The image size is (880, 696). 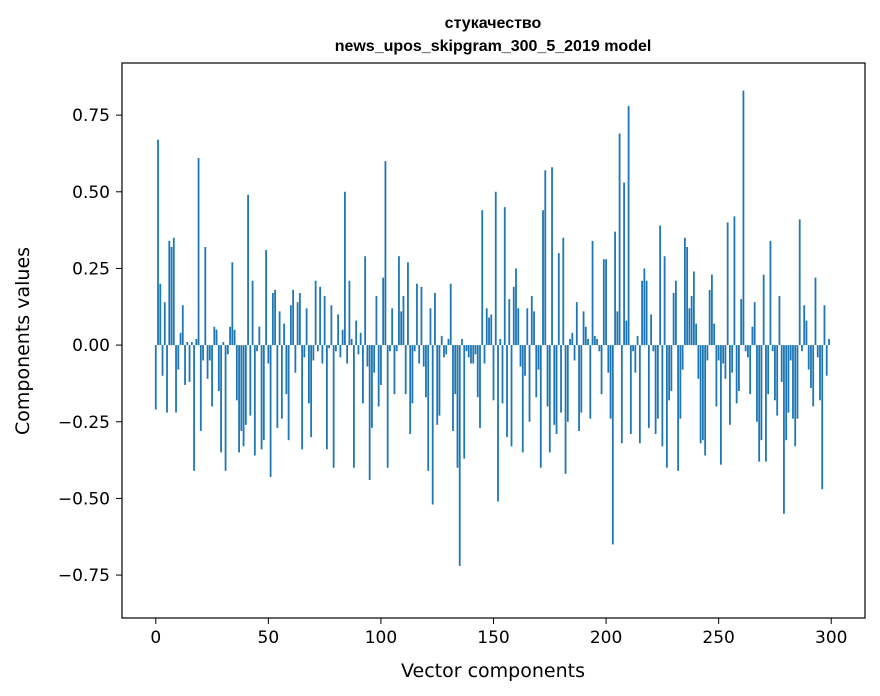 What do you see at coordinates (493, 23) in the screenshot?
I see `chart-title: стукачество` at bounding box center [493, 23].